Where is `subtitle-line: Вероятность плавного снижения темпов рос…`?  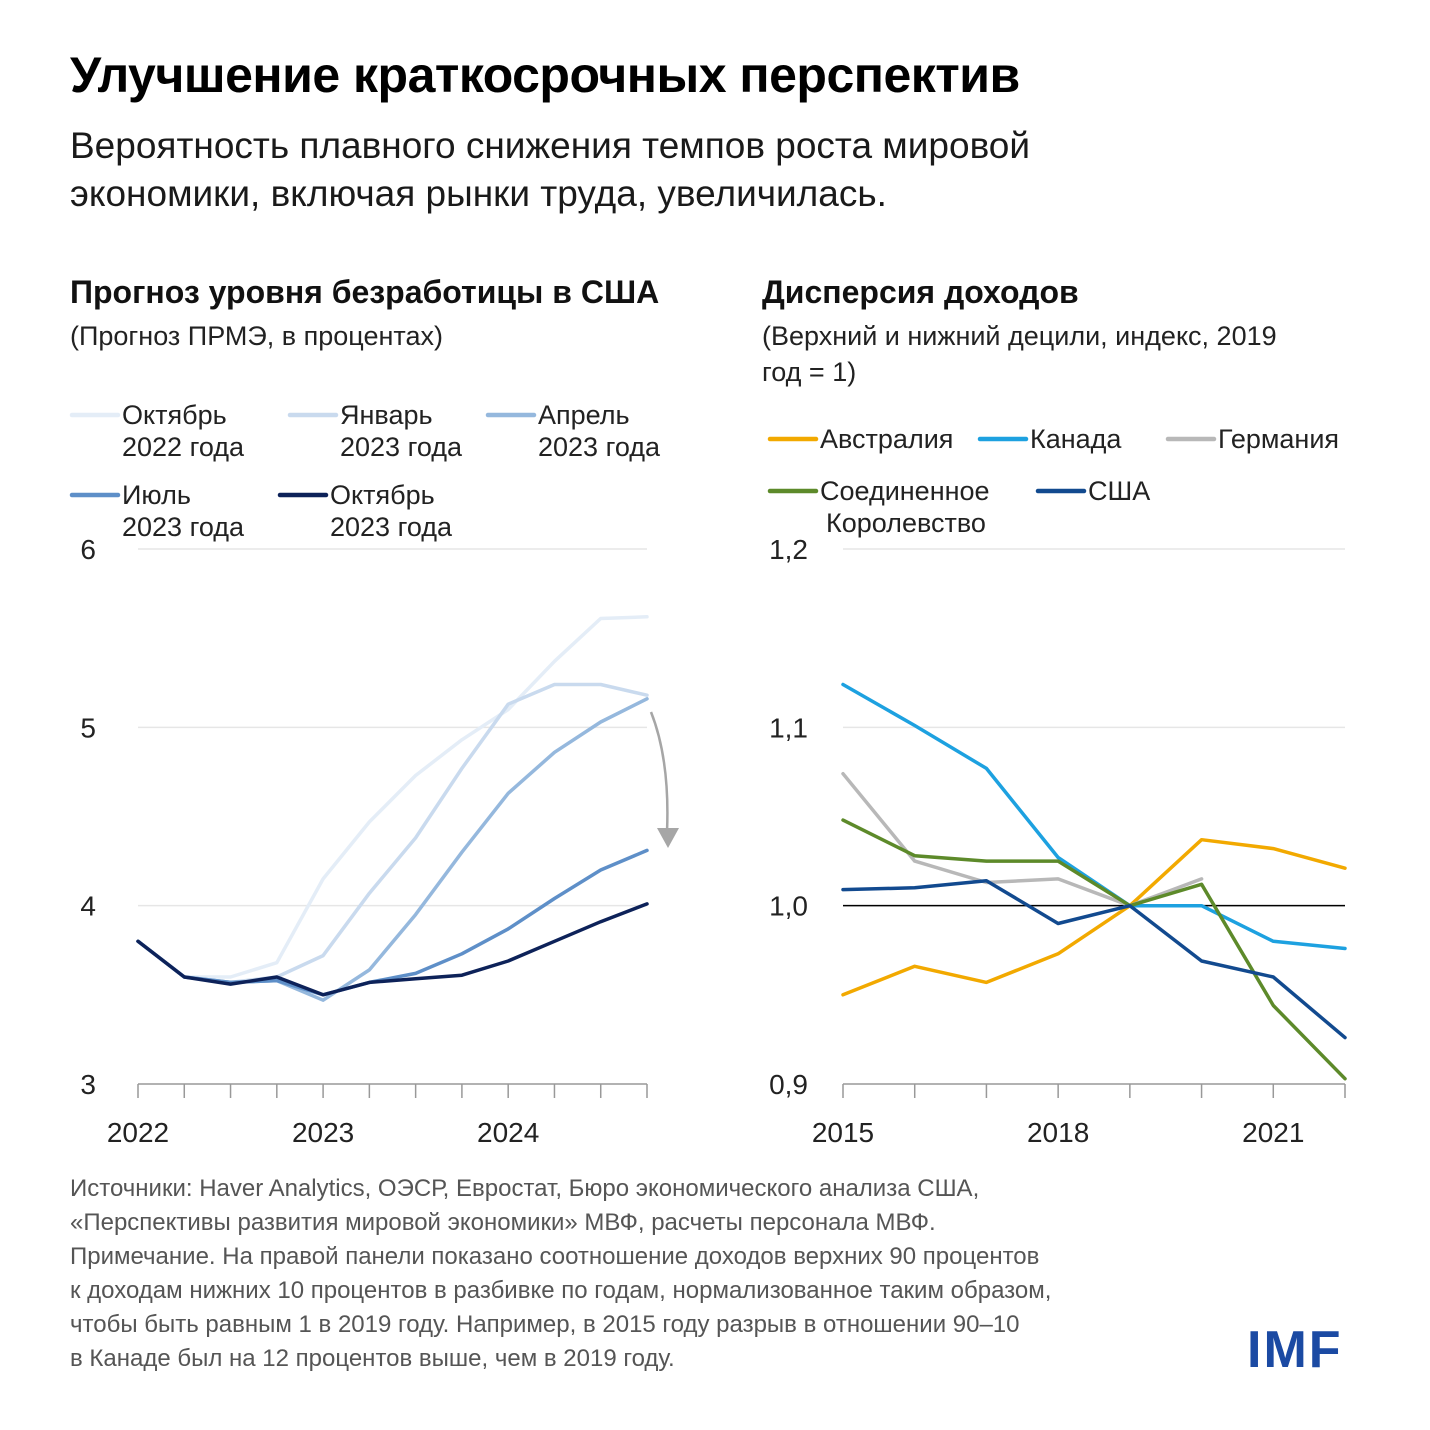
subtitle-line: Вероятность плавного снижения темпов рос… is located at coordinates (550, 145).